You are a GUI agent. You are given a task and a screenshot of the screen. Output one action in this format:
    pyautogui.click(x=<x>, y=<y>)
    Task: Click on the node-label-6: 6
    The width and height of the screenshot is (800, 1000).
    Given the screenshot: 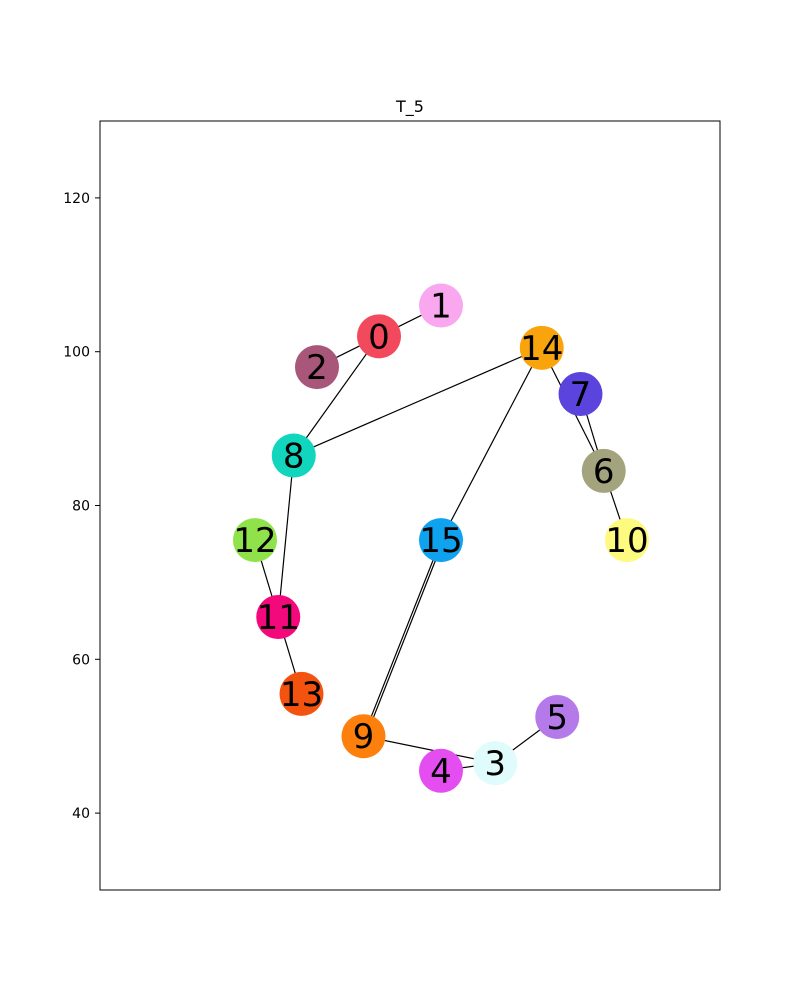 What is the action you would take?
    pyautogui.click(x=604, y=472)
    